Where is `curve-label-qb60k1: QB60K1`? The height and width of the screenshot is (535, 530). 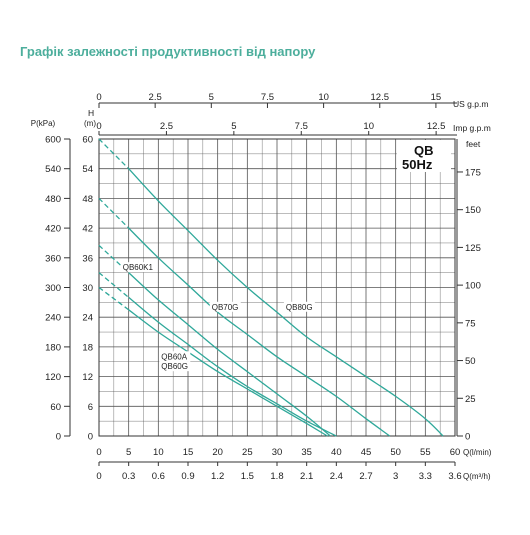
curve-label-qb60k1: QB60K1 is located at coordinates (138, 267).